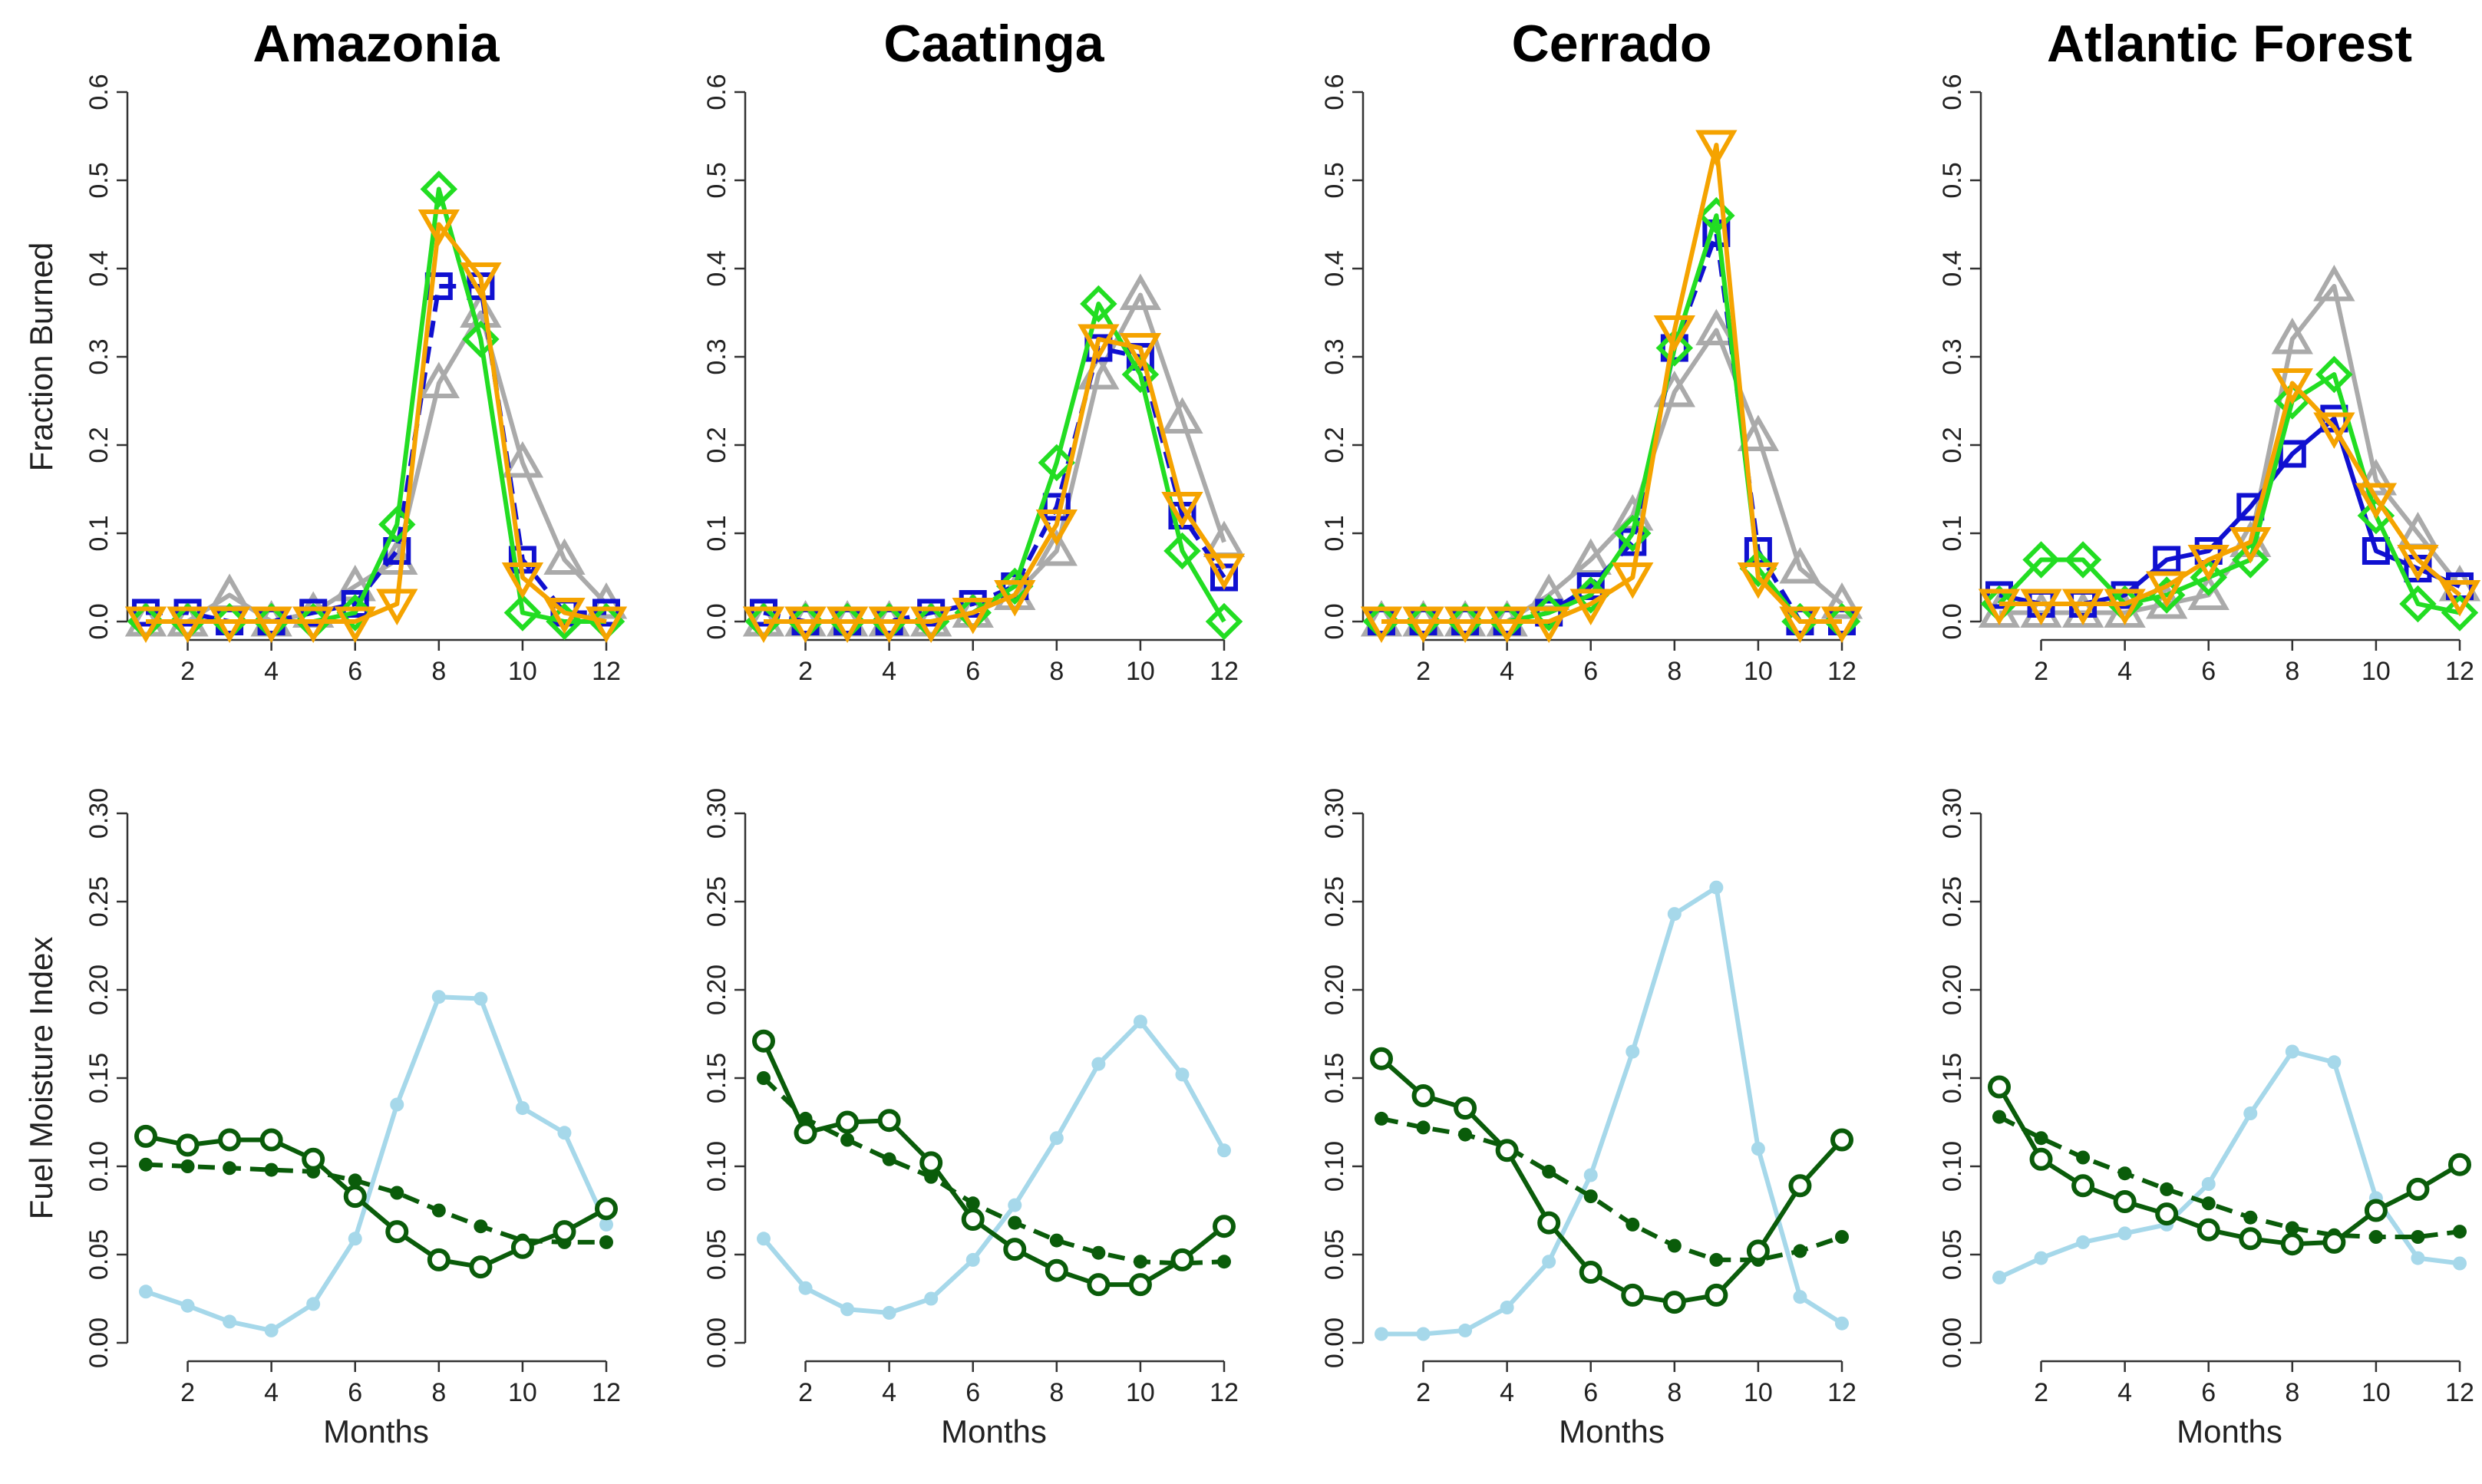 Image resolution: width=2482 pixels, height=1484 pixels. Describe the element at coordinates (1953, 1078) in the screenshot. I see `y-tick-label: 0.15` at that location.